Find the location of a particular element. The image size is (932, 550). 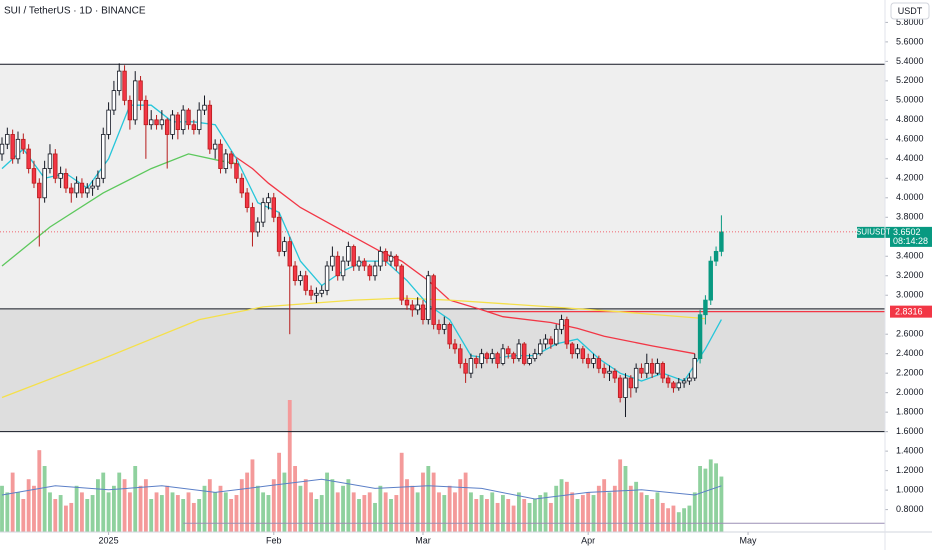

y-tick-label: 1.0000 is located at coordinates (910, 489).